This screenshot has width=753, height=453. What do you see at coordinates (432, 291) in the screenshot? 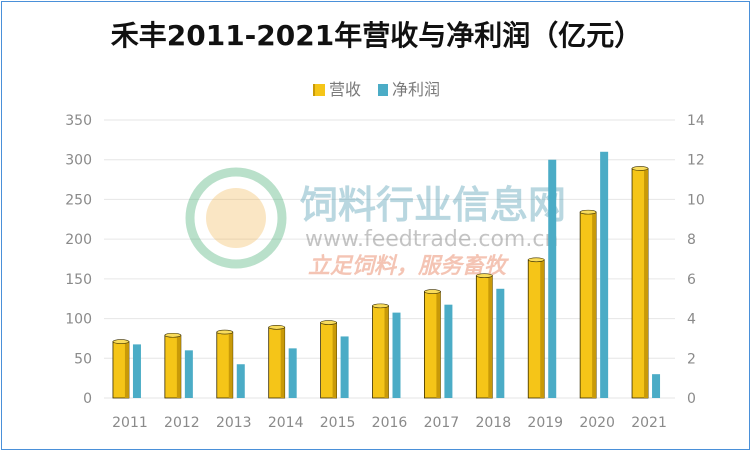
I see `bar-revenue-top-2017` at bounding box center [432, 291].